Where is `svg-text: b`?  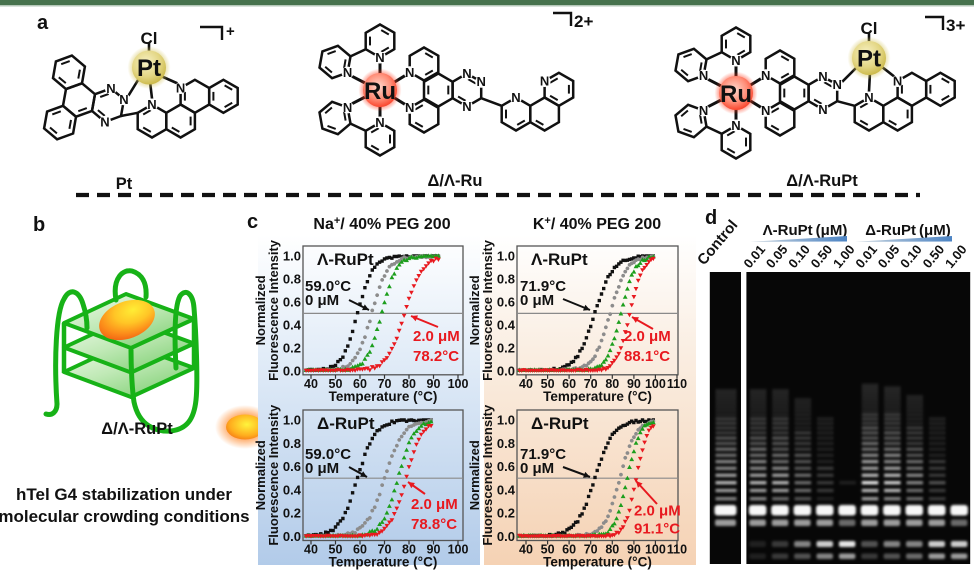 svg-text: b is located at coordinates (39, 225).